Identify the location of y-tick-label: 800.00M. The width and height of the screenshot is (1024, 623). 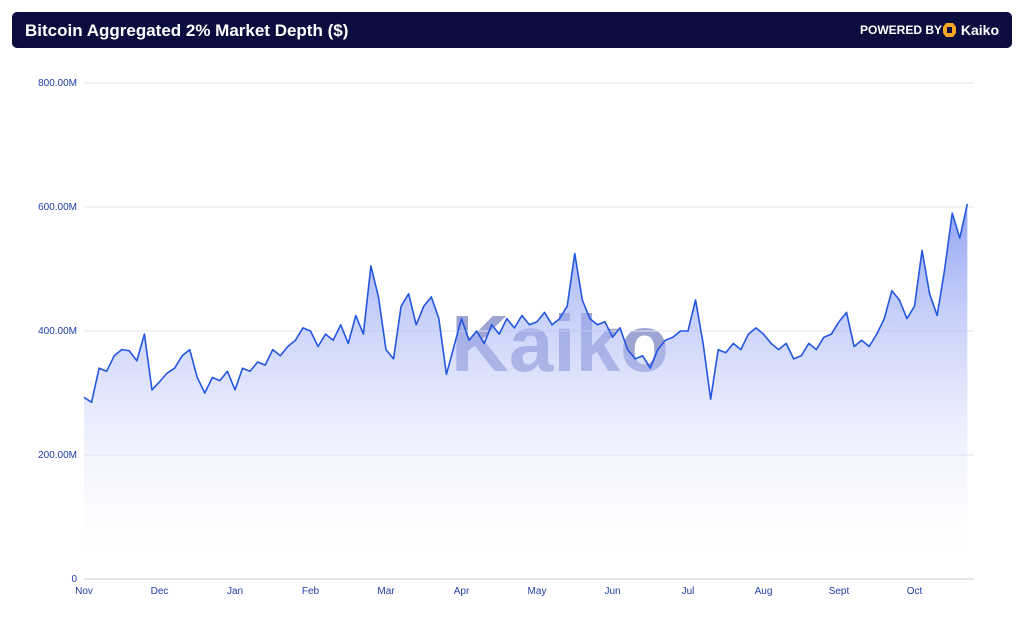
(57, 83).